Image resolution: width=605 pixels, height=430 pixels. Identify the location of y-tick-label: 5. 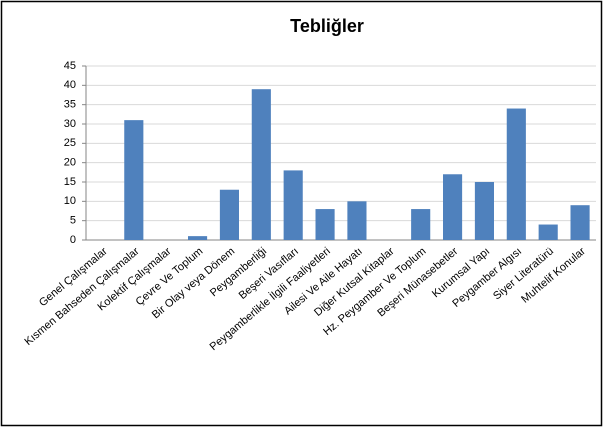
(73, 221).